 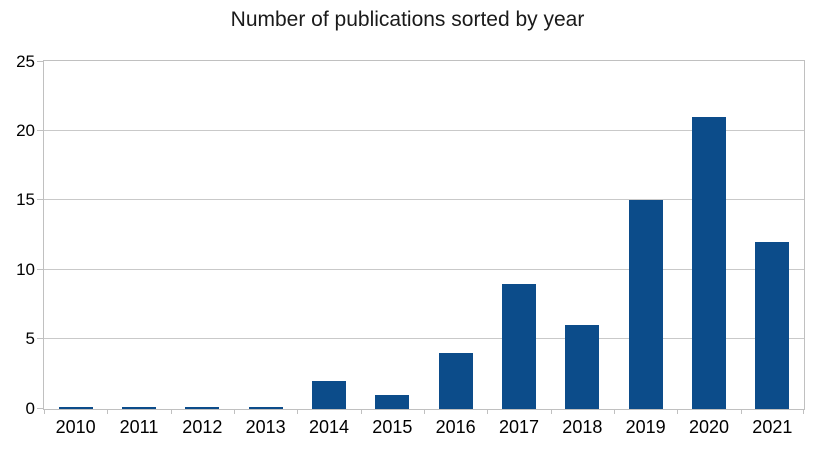 I want to click on x-tick-label: 2014, so click(x=329, y=427).